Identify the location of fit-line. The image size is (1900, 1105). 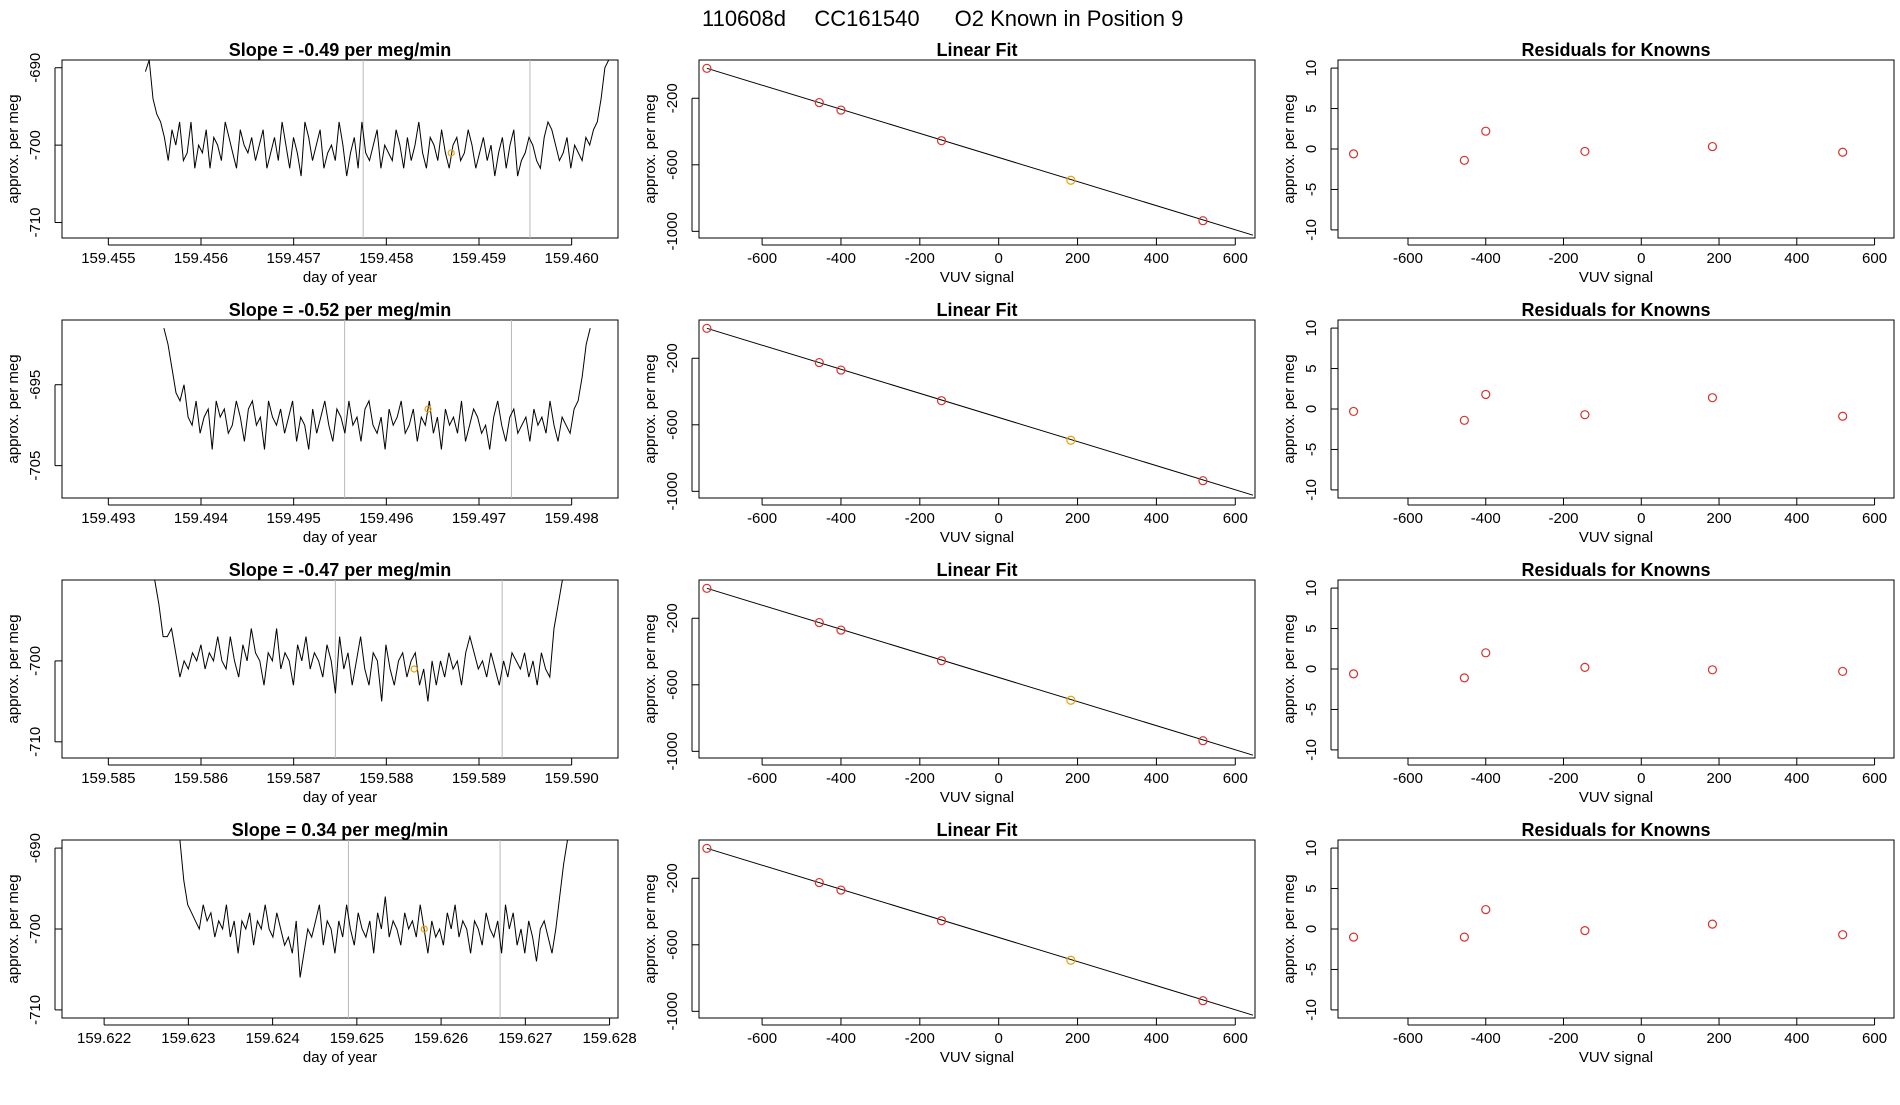
(980, 151).